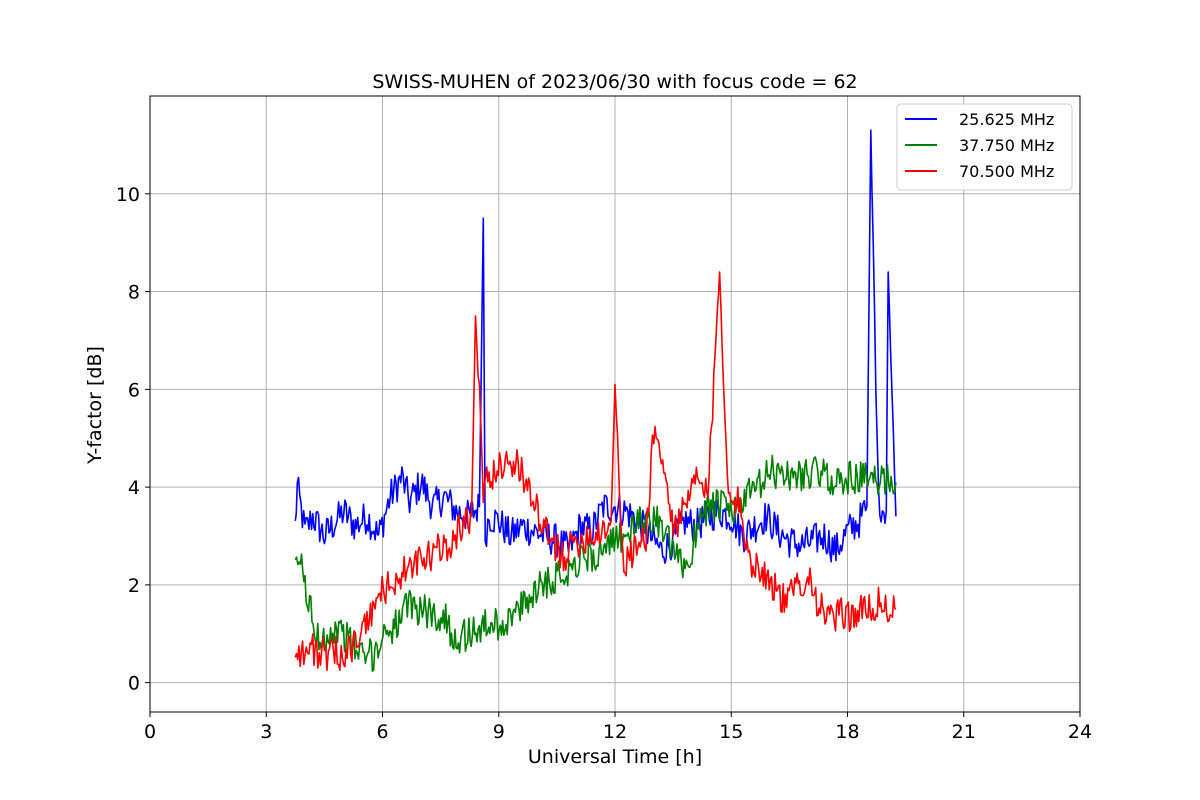 Image resolution: width=1200 pixels, height=800 pixels. I want to click on y-tick-label: 10, so click(128, 195).